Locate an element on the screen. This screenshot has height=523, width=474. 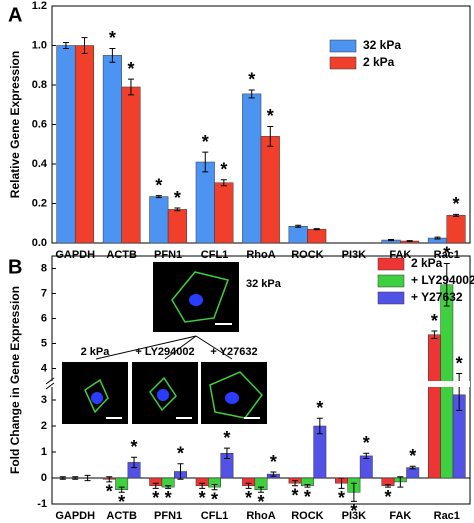
y-tick-label: 0.0 is located at coordinates (39, 243).